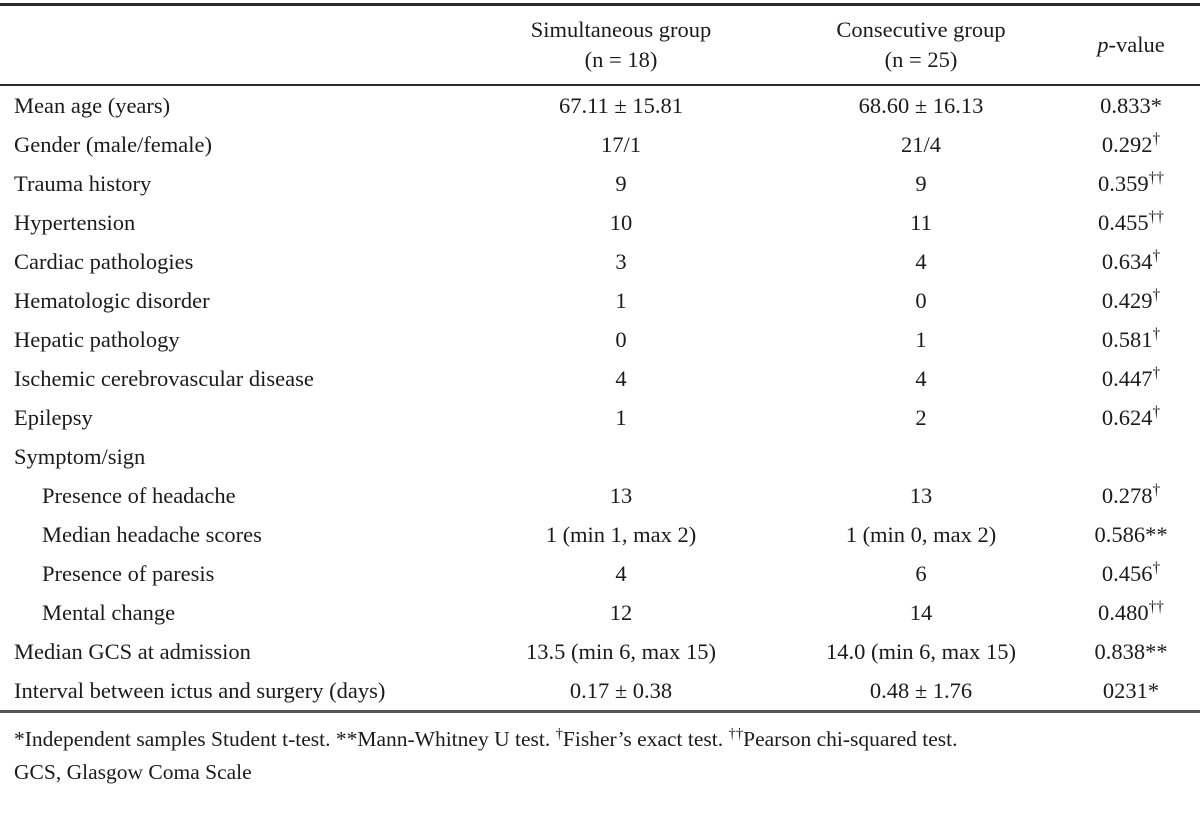 The image size is (1200, 818). Describe the element at coordinates (80, 456) in the screenshot. I see `row-label: Symptom/sign` at that location.